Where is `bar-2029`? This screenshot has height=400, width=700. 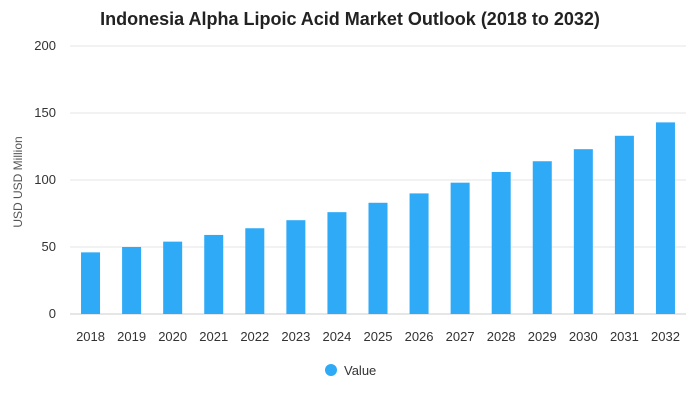
bar-2029 is located at coordinates (542, 237).